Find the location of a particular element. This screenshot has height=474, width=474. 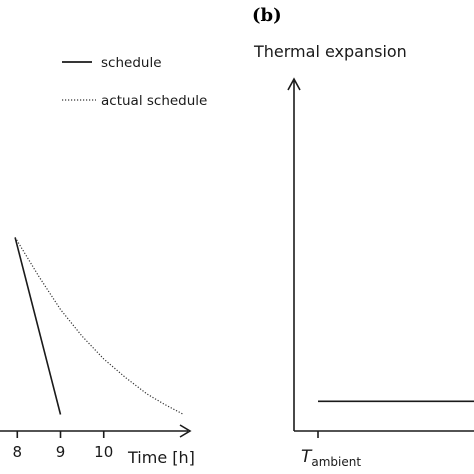

legend-a: schedule actual schedule is located at coordinates (134, 82).